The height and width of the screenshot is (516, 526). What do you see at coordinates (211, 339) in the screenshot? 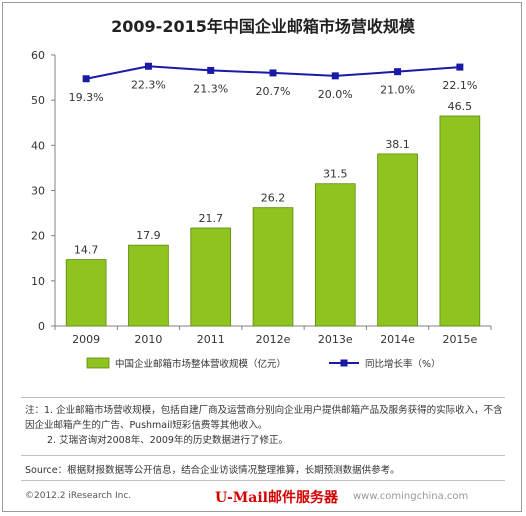
I see `x-tick-label: 2011` at bounding box center [211, 339].